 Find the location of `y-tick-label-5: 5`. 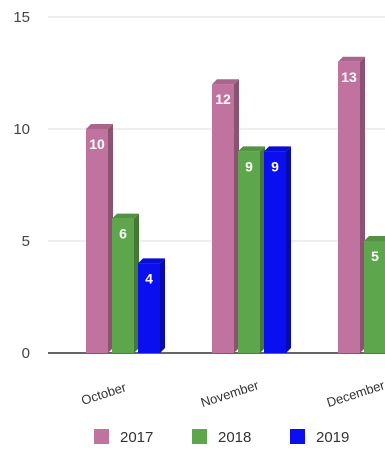

y-tick-label-5: 5 is located at coordinates (26, 241).